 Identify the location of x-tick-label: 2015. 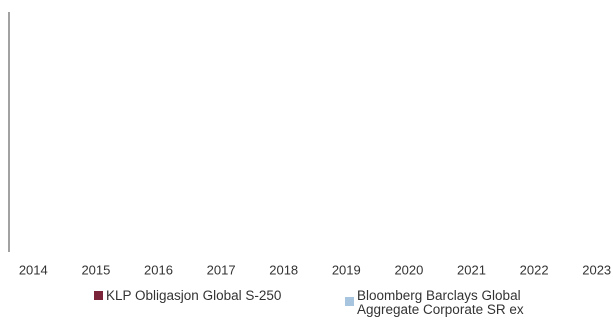
(95, 269).